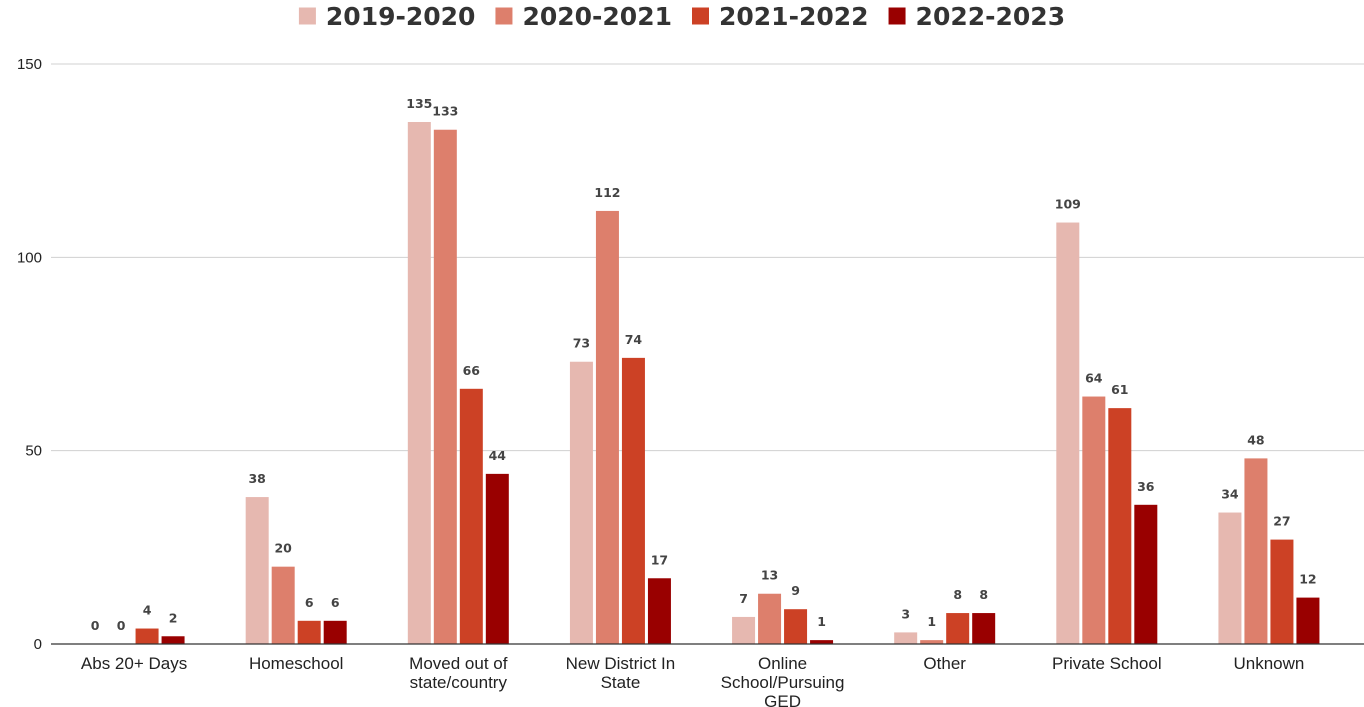 The width and height of the screenshot is (1364, 707). What do you see at coordinates (769, 575) in the screenshot?
I see `data-label: 13` at bounding box center [769, 575].